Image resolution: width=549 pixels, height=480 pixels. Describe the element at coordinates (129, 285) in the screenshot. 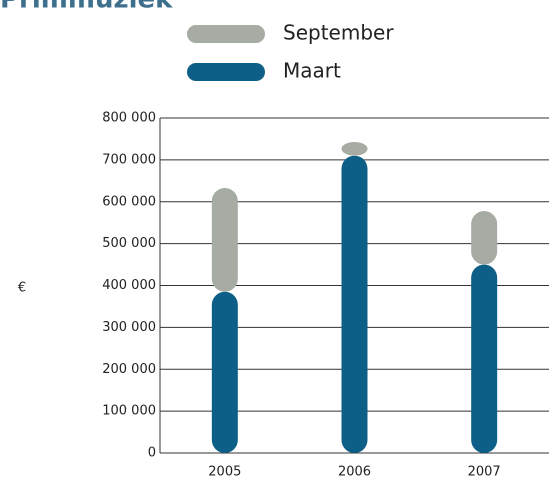

I see `y-tick-label: 400 000` at that location.